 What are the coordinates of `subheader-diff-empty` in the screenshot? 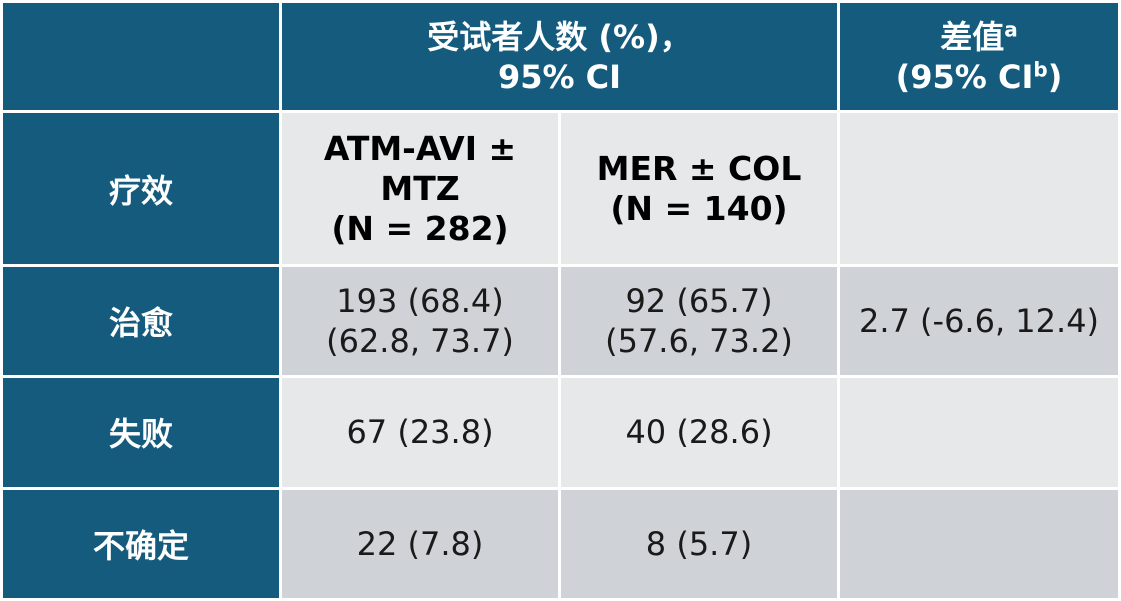 It's located at (979, 188).